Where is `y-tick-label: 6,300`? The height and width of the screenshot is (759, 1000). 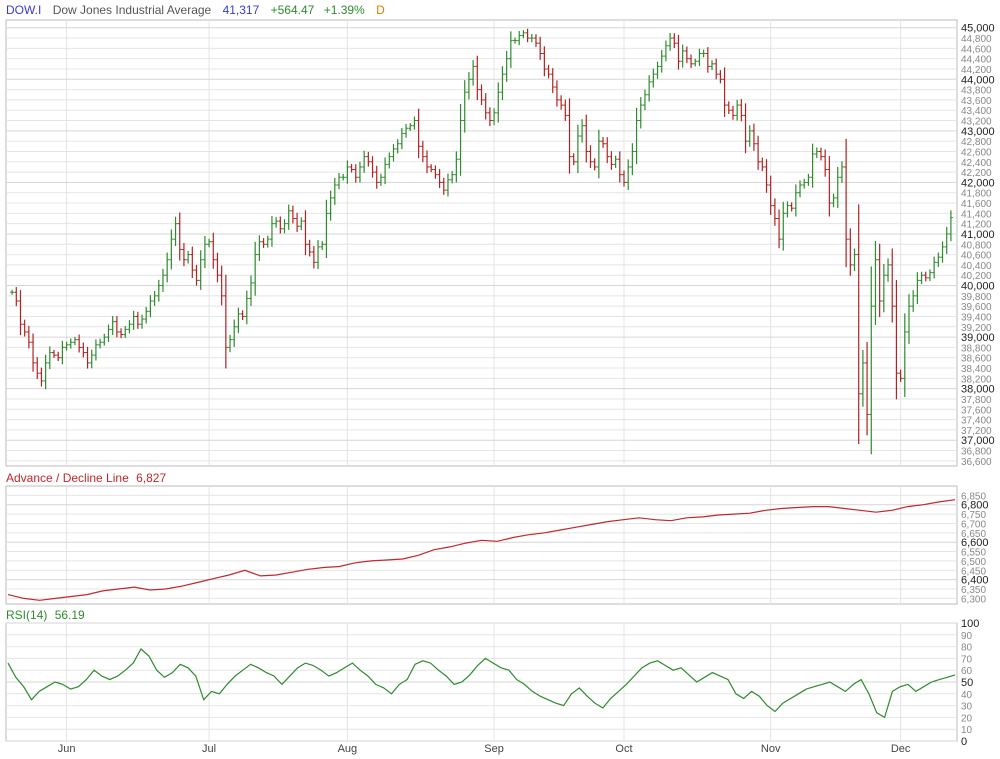 y-tick-label: 6,300 is located at coordinates (973, 599).